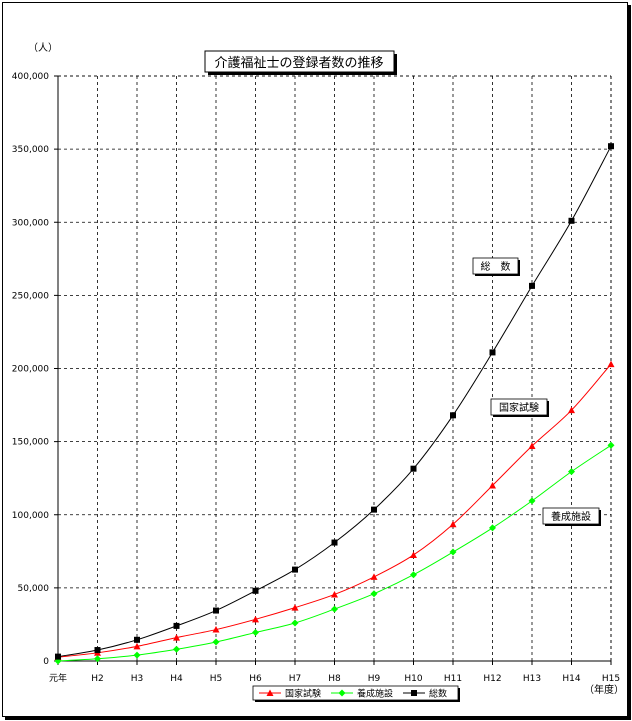 Image resolution: width=632 pixels, height=721 pixels. I want to click on y-tick-label: 300,000, so click(30, 223).